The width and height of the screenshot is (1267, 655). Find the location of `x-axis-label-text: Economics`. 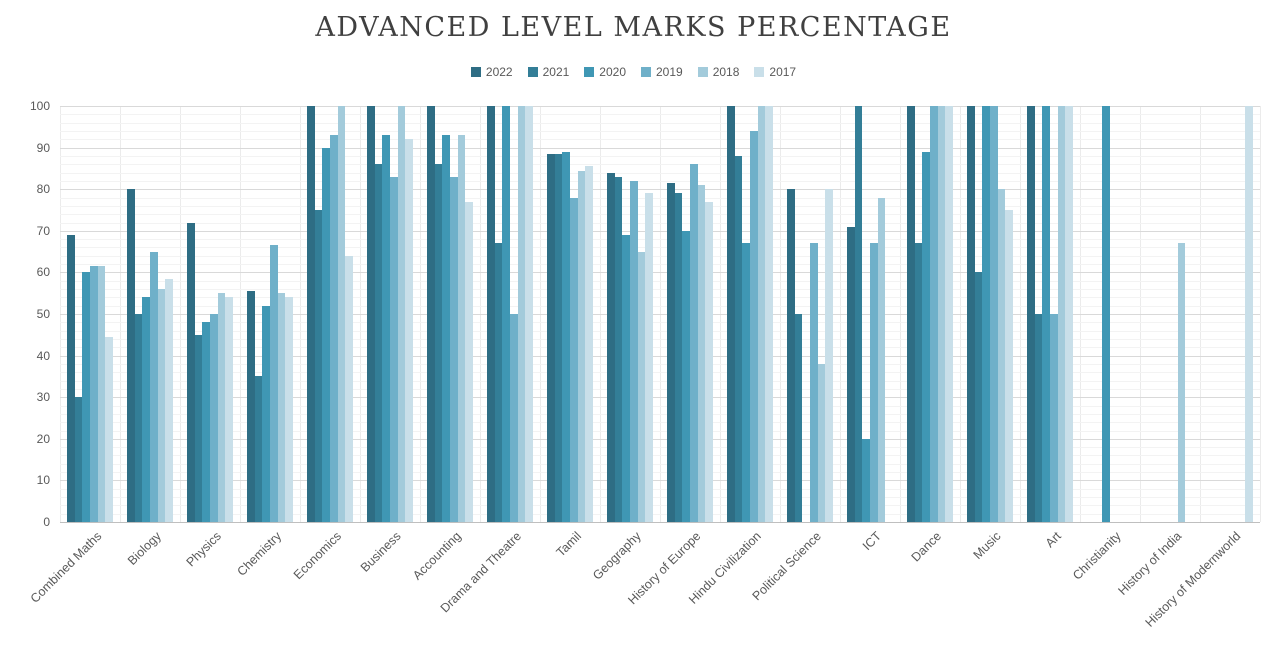

x-axis-label-text: Economics is located at coordinates (317, 556).